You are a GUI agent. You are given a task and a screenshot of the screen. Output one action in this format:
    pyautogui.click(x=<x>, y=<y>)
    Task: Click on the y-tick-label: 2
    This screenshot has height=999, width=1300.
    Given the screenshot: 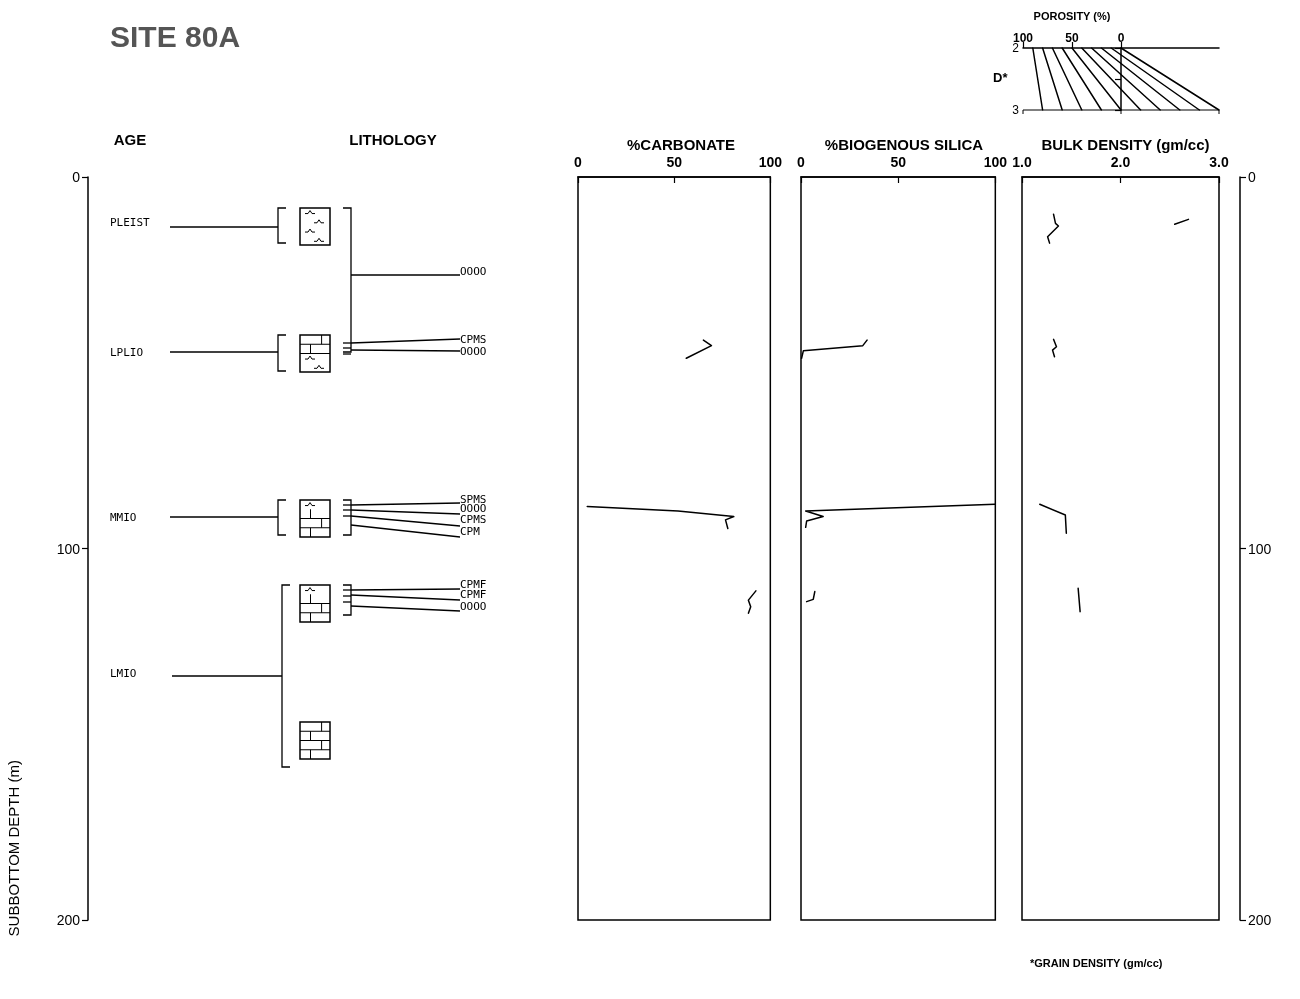 What is the action you would take?
    pyautogui.click(x=1016, y=48)
    